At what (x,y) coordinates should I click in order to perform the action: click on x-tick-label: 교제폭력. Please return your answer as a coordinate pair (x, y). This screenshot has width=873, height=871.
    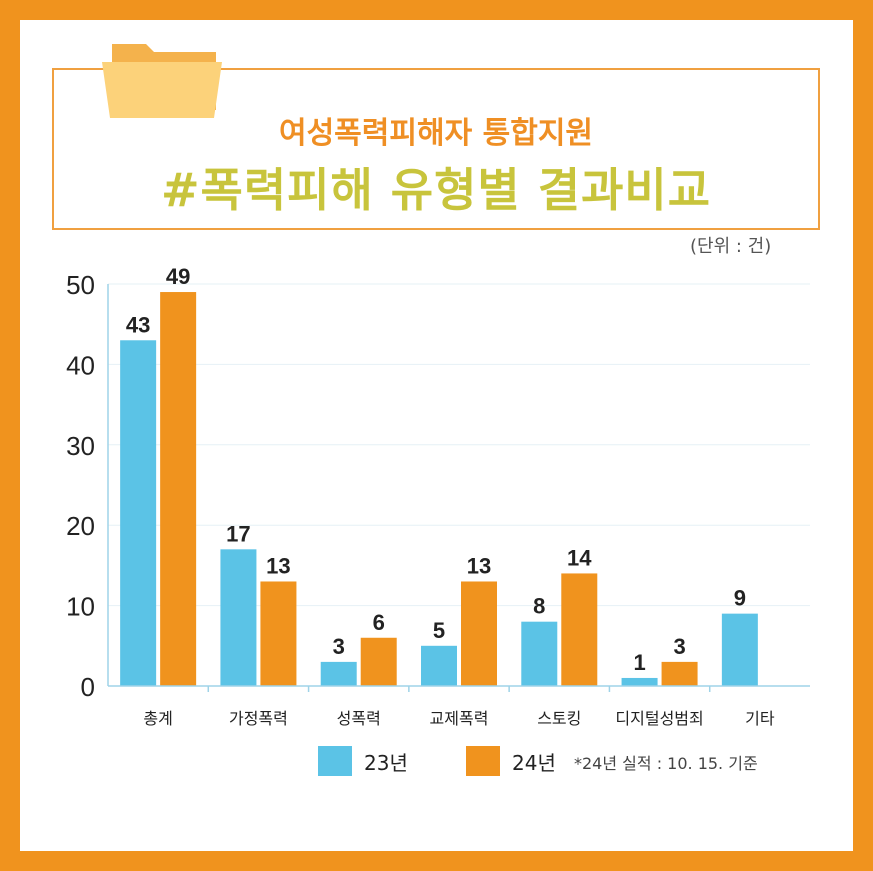
    Looking at the image, I should click on (459, 718).